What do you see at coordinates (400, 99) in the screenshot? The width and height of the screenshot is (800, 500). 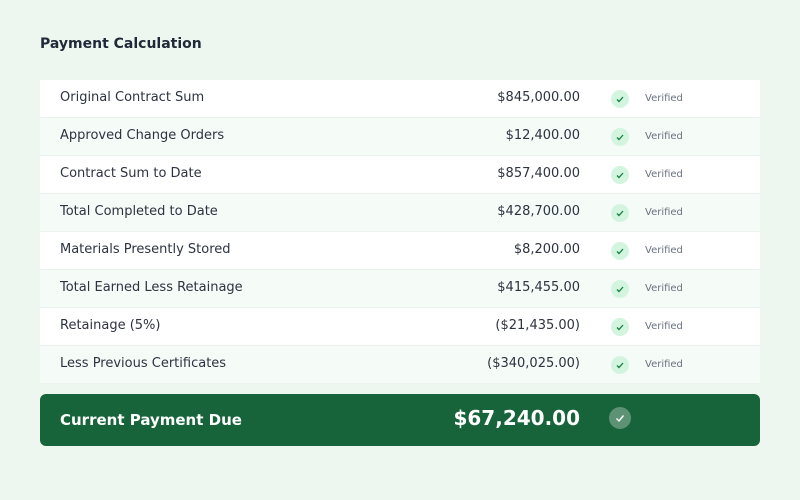 I see `table-row: Original Contract Sum $845,000.00 Verified` at bounding box center [400, 99].